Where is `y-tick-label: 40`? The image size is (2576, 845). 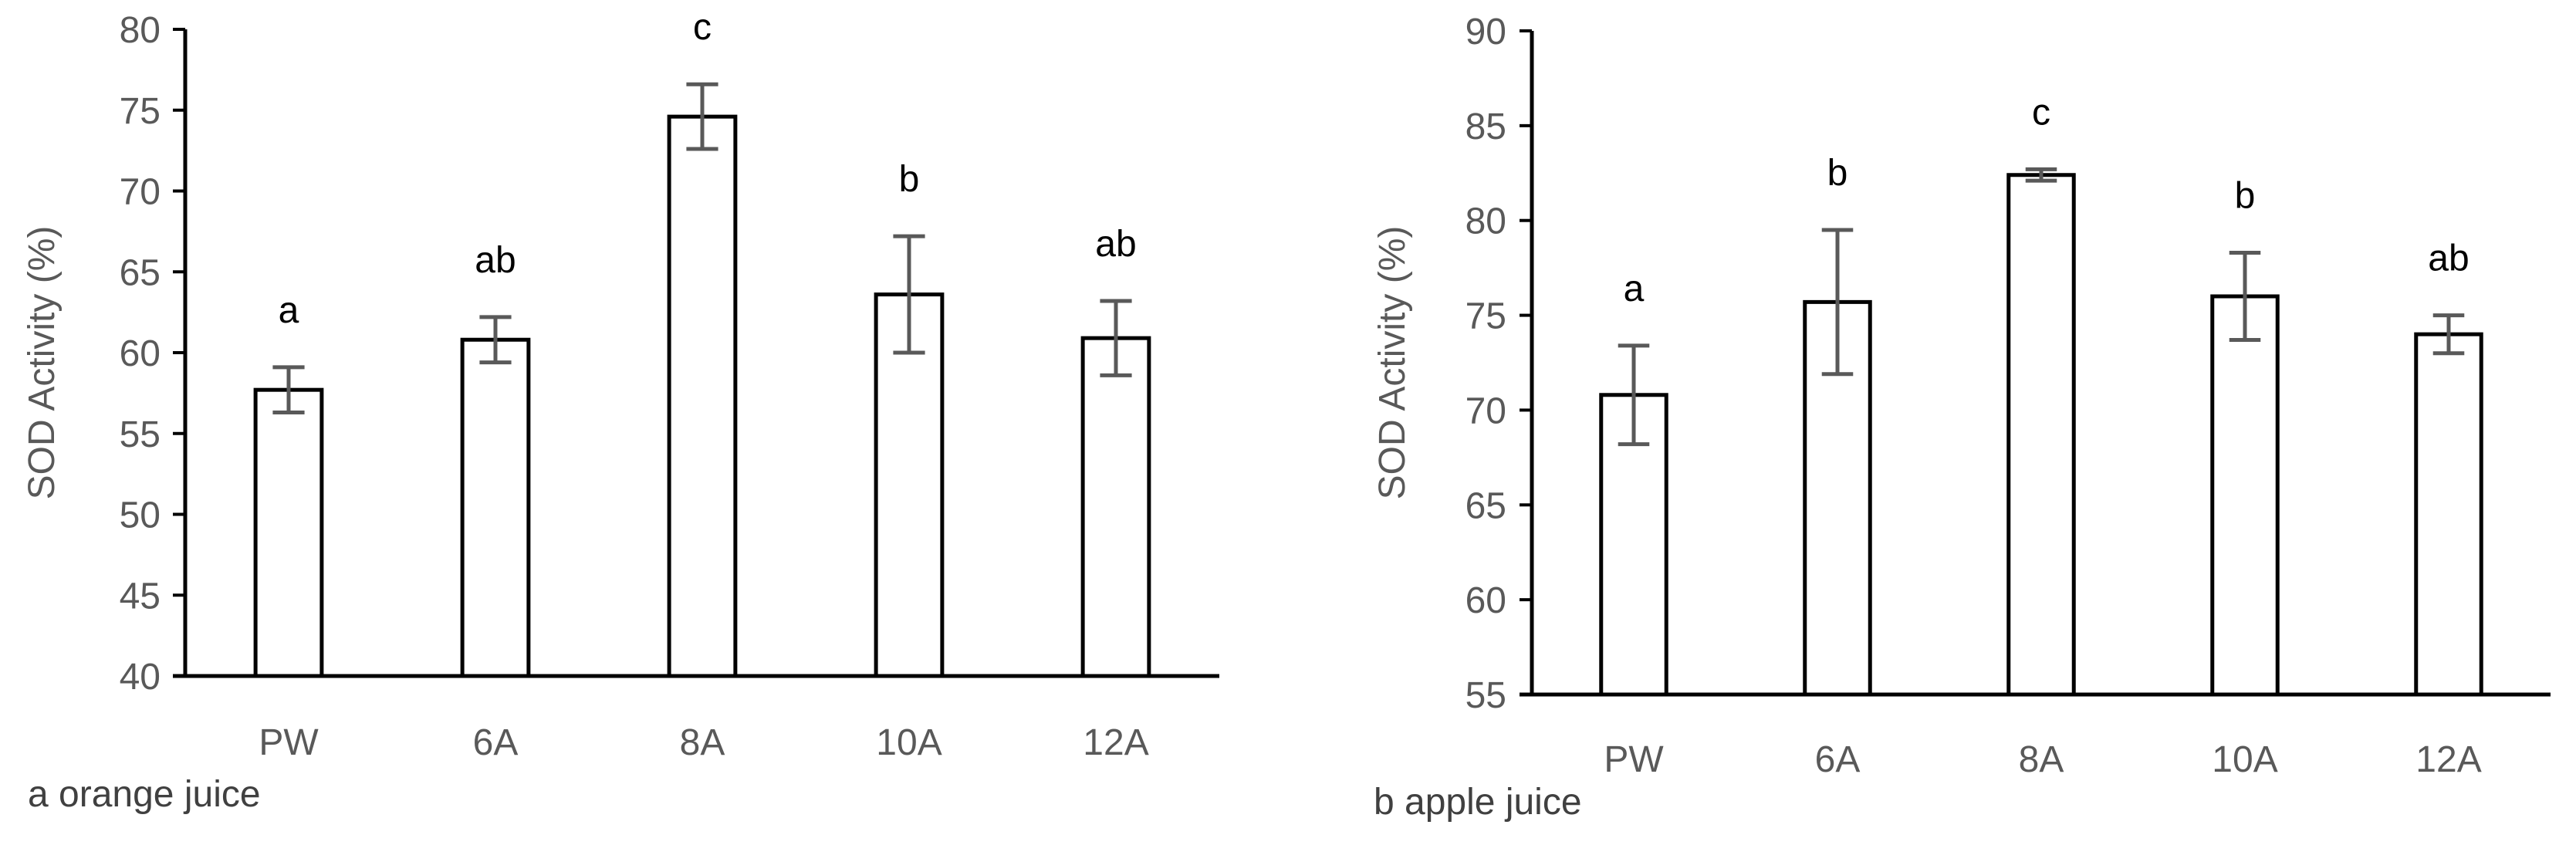 y-tick-label: 40 is located at coordinates (140, 677).